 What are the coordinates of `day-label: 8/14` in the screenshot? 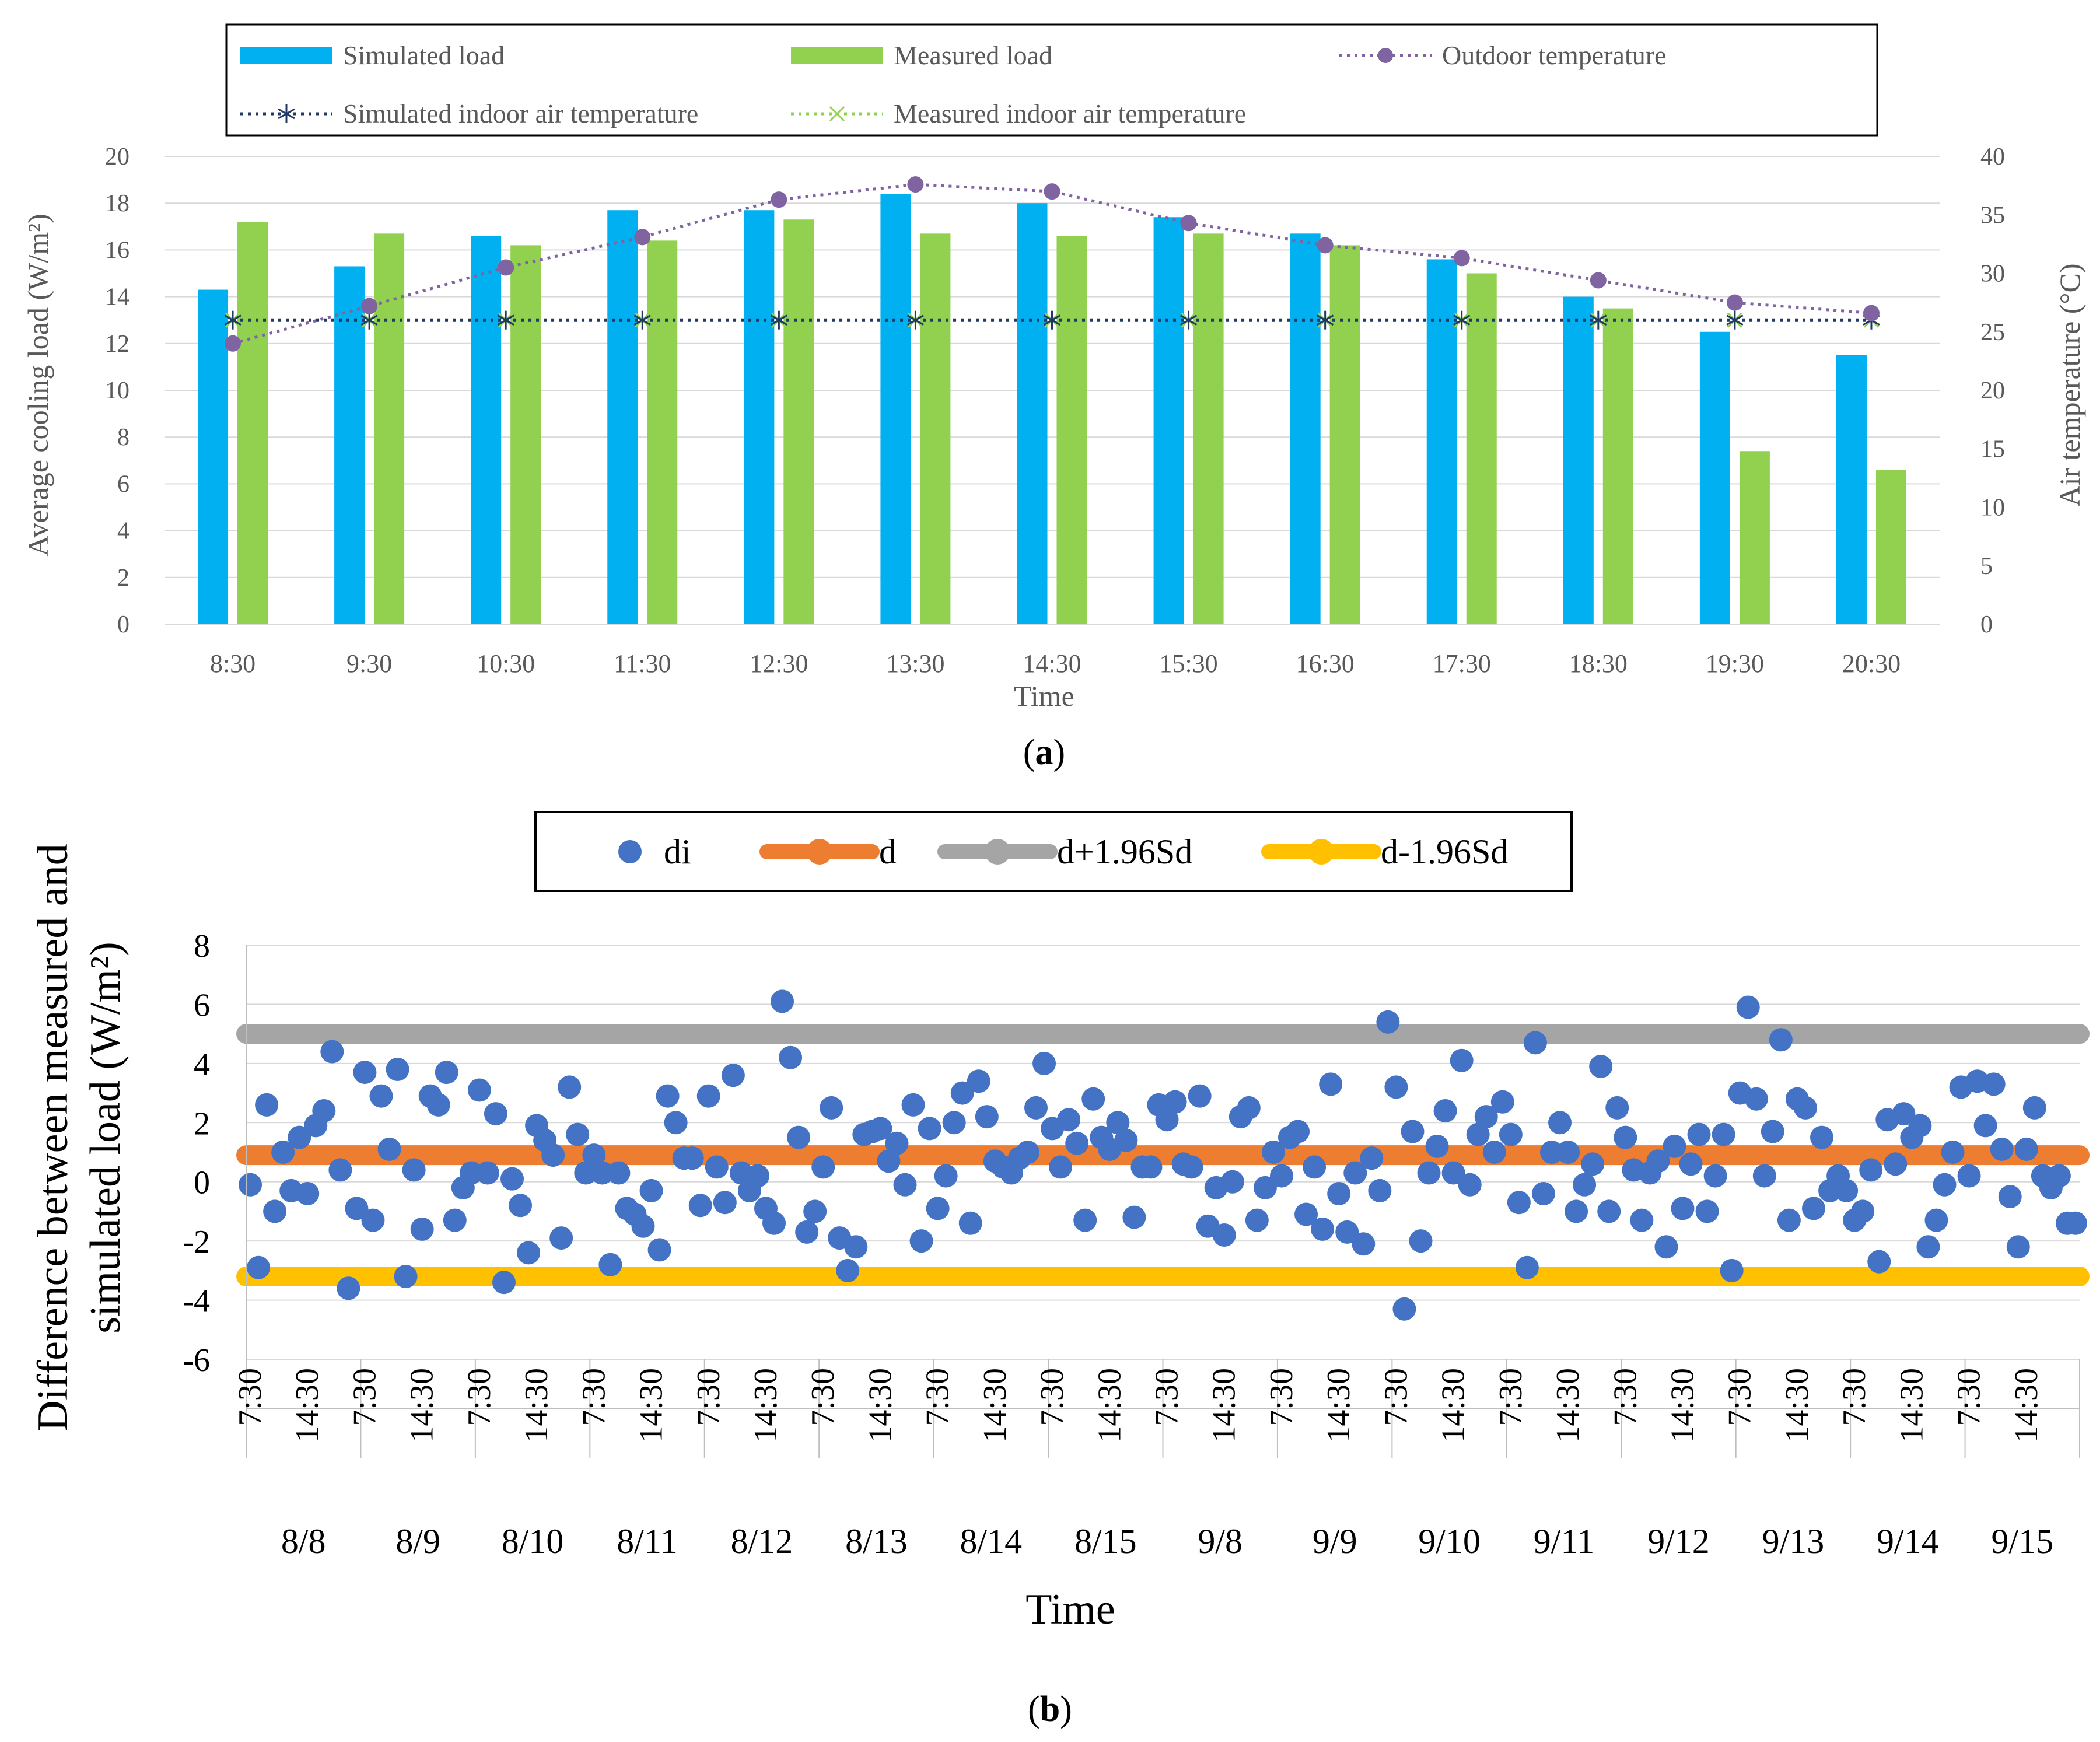 It's located at (991, 1541).